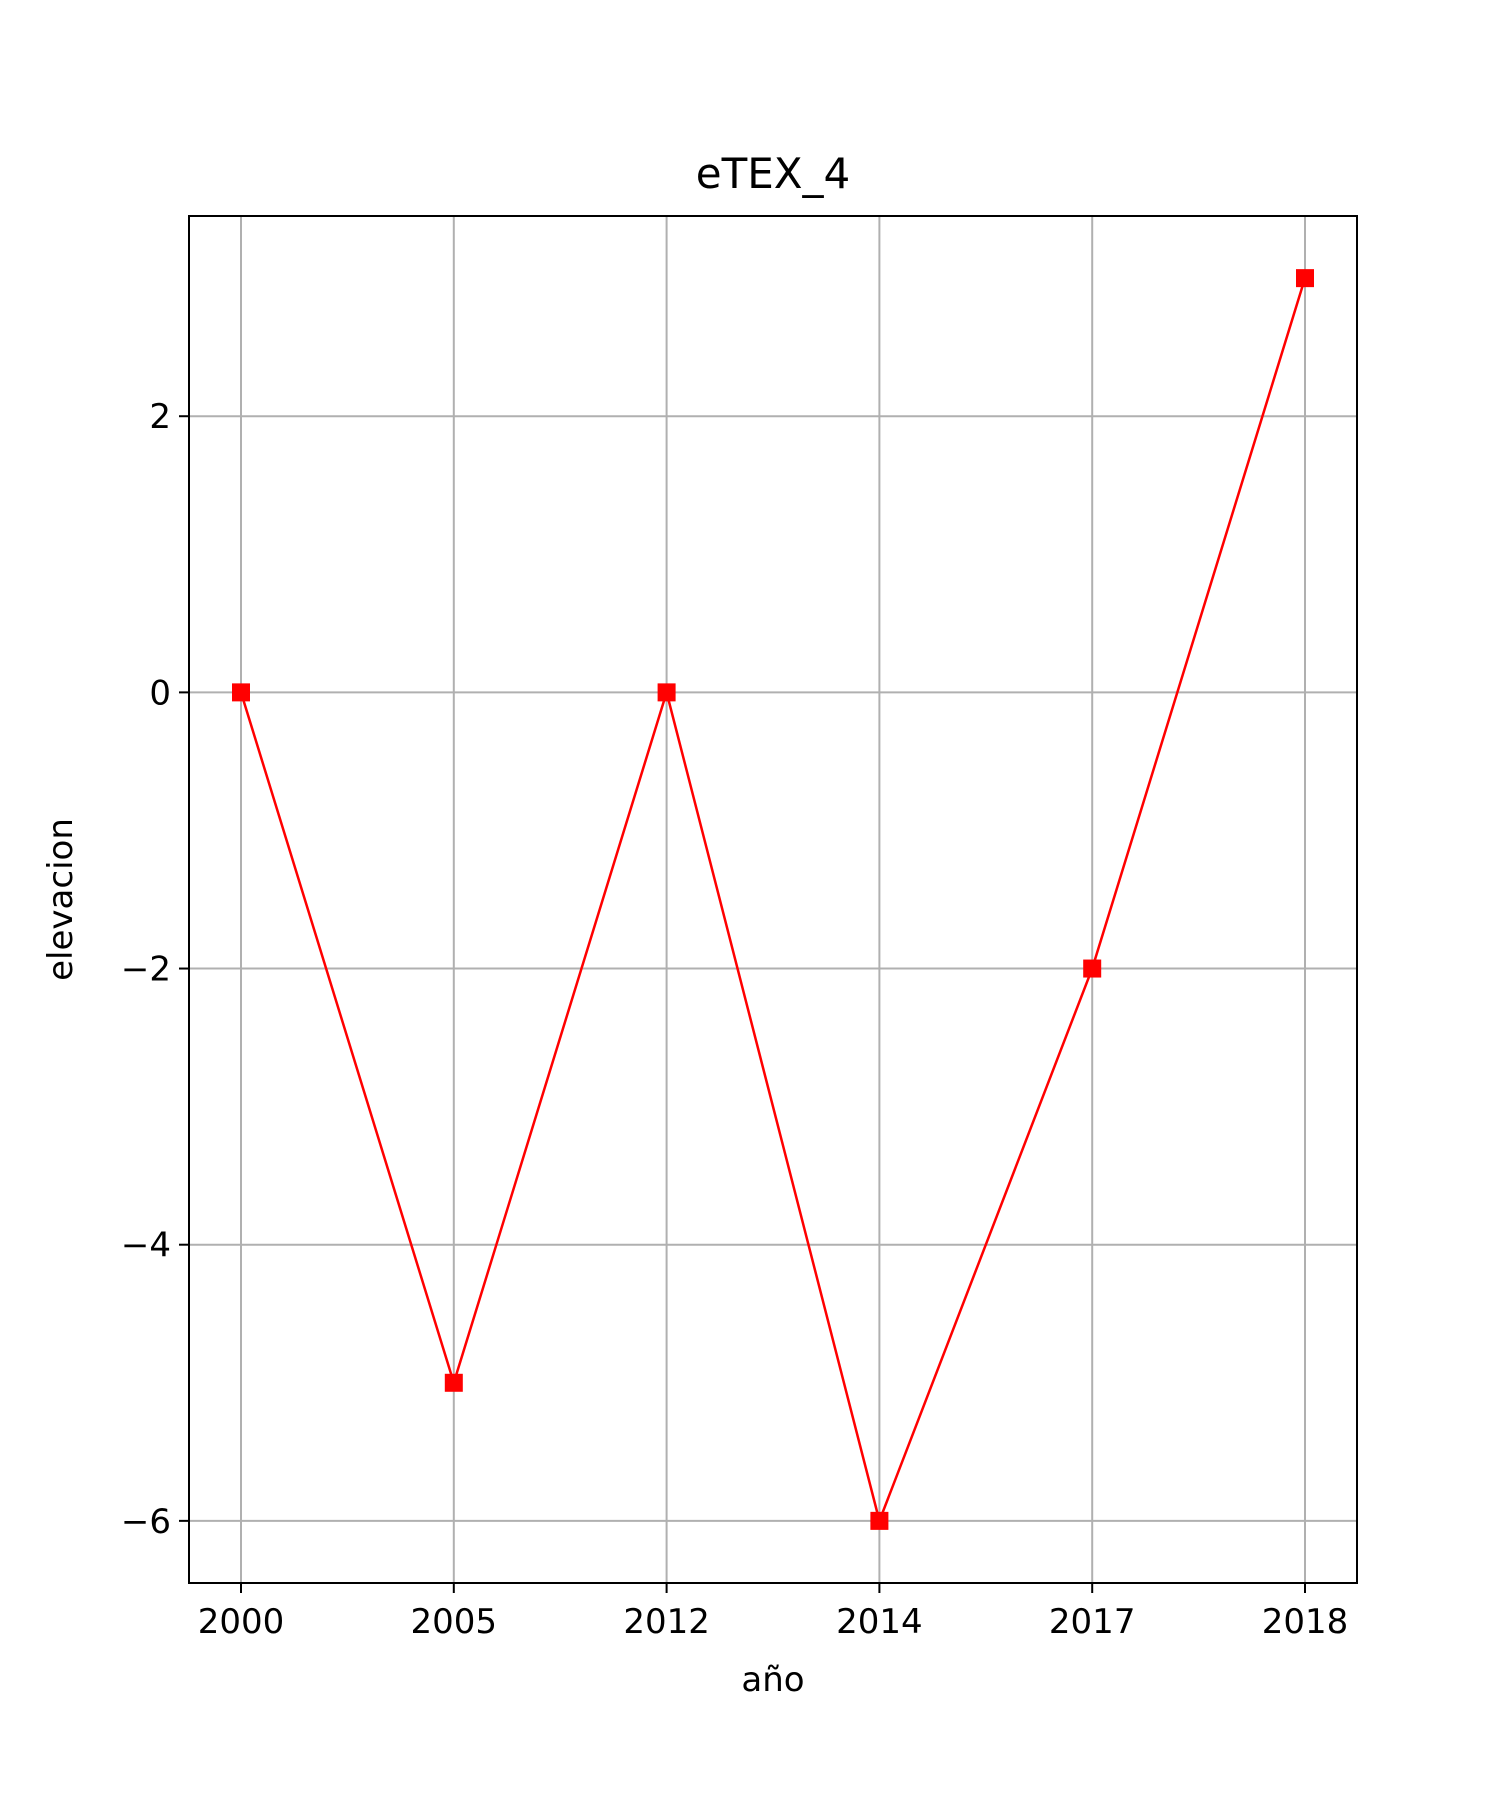 This screenshot has height=1800, width=1500. Describe the element at coordinates (773, 173) in the screenshot. I see `chart-title: eTEX_4` at that location.